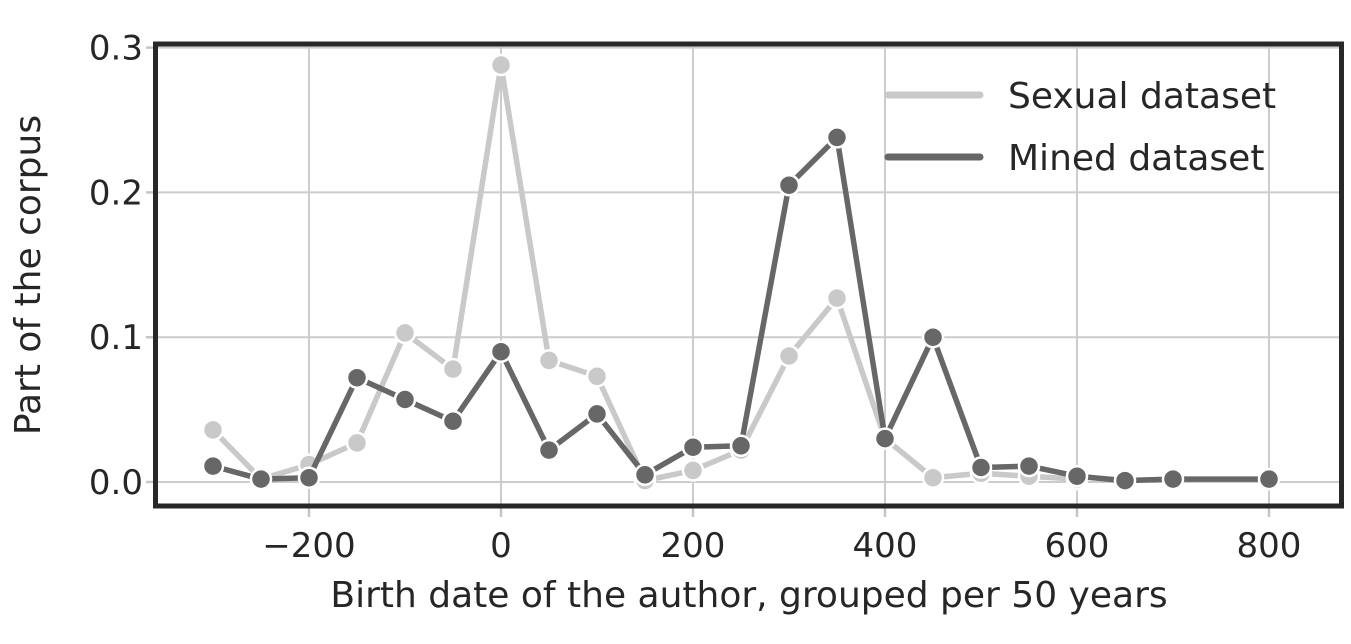 This screenshot has height=644, width=1351. Describe the element at coordinates (693, 546) in the screenshot. I see `x-tick-label: 200` at that location.